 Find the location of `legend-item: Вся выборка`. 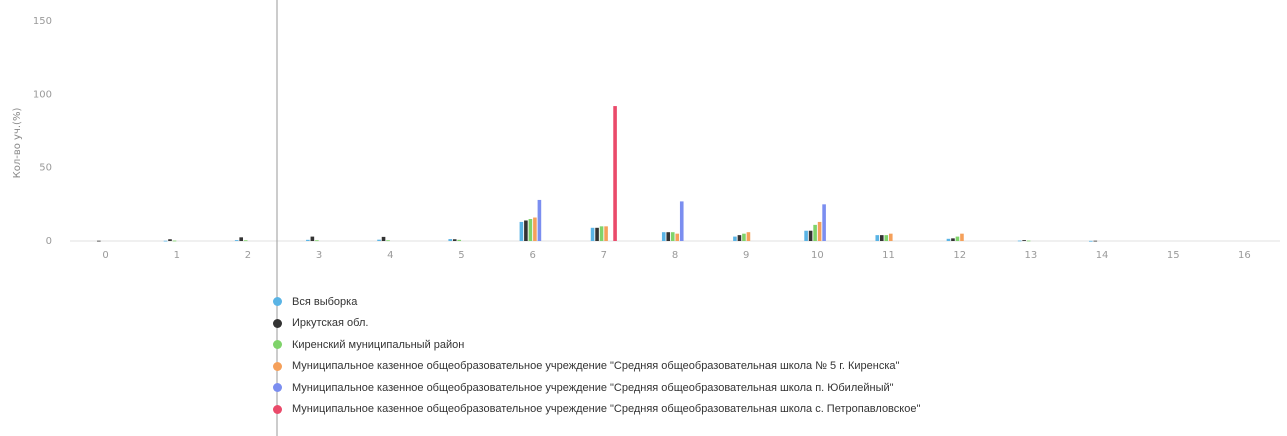

legend-item: Вся выборка is located at coordinates (596, 302).